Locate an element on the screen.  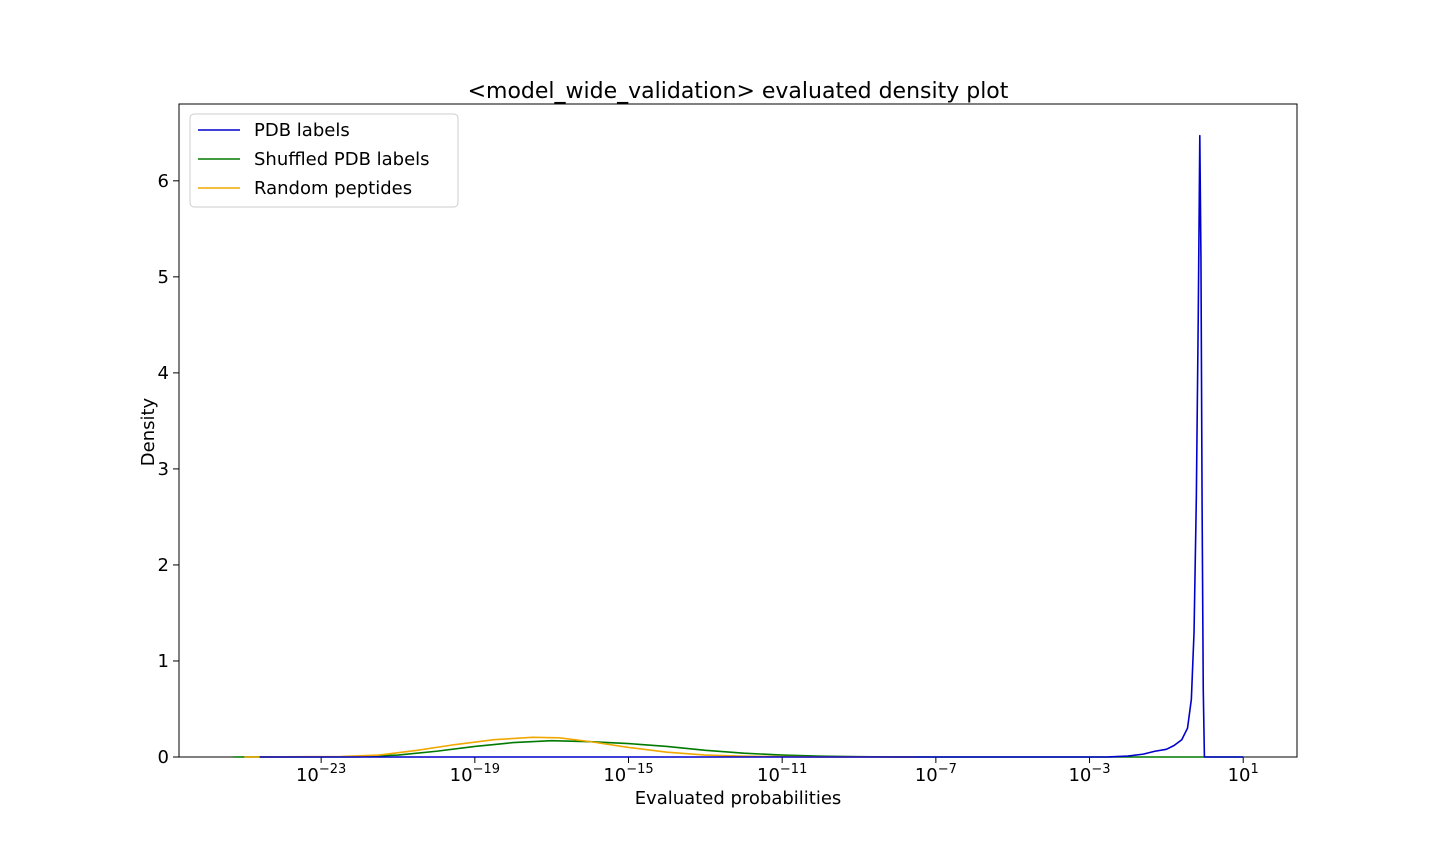
y-tick-label: 4 is located at coordinates (163, 373).